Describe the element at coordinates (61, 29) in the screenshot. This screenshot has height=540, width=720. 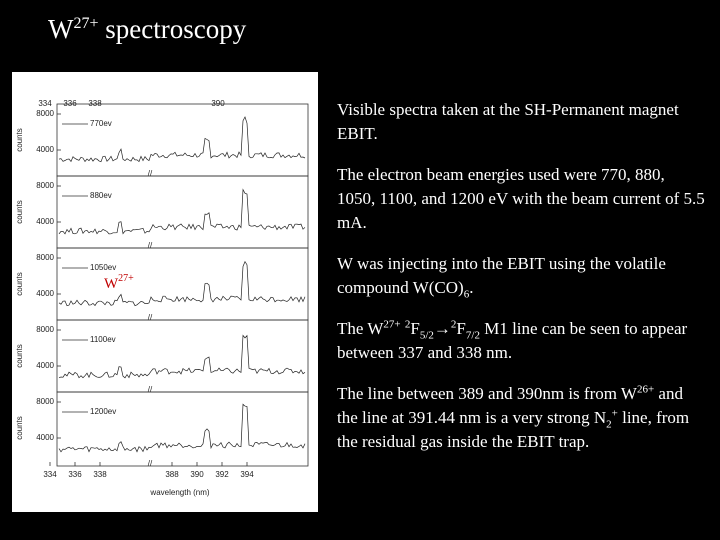
I see `title-text: W` at that location.